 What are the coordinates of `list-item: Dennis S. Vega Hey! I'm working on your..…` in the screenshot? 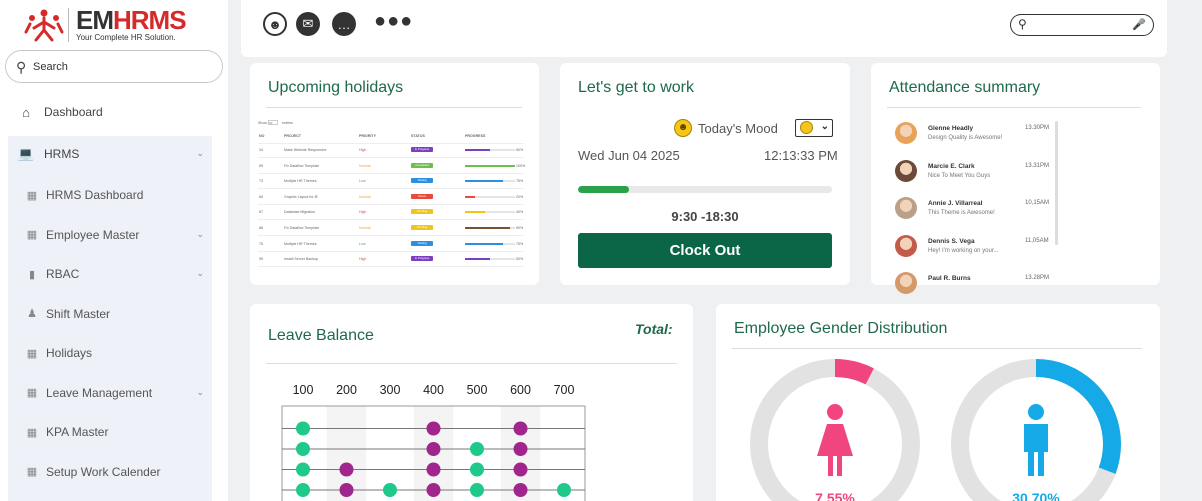 It's located at (975, 251).